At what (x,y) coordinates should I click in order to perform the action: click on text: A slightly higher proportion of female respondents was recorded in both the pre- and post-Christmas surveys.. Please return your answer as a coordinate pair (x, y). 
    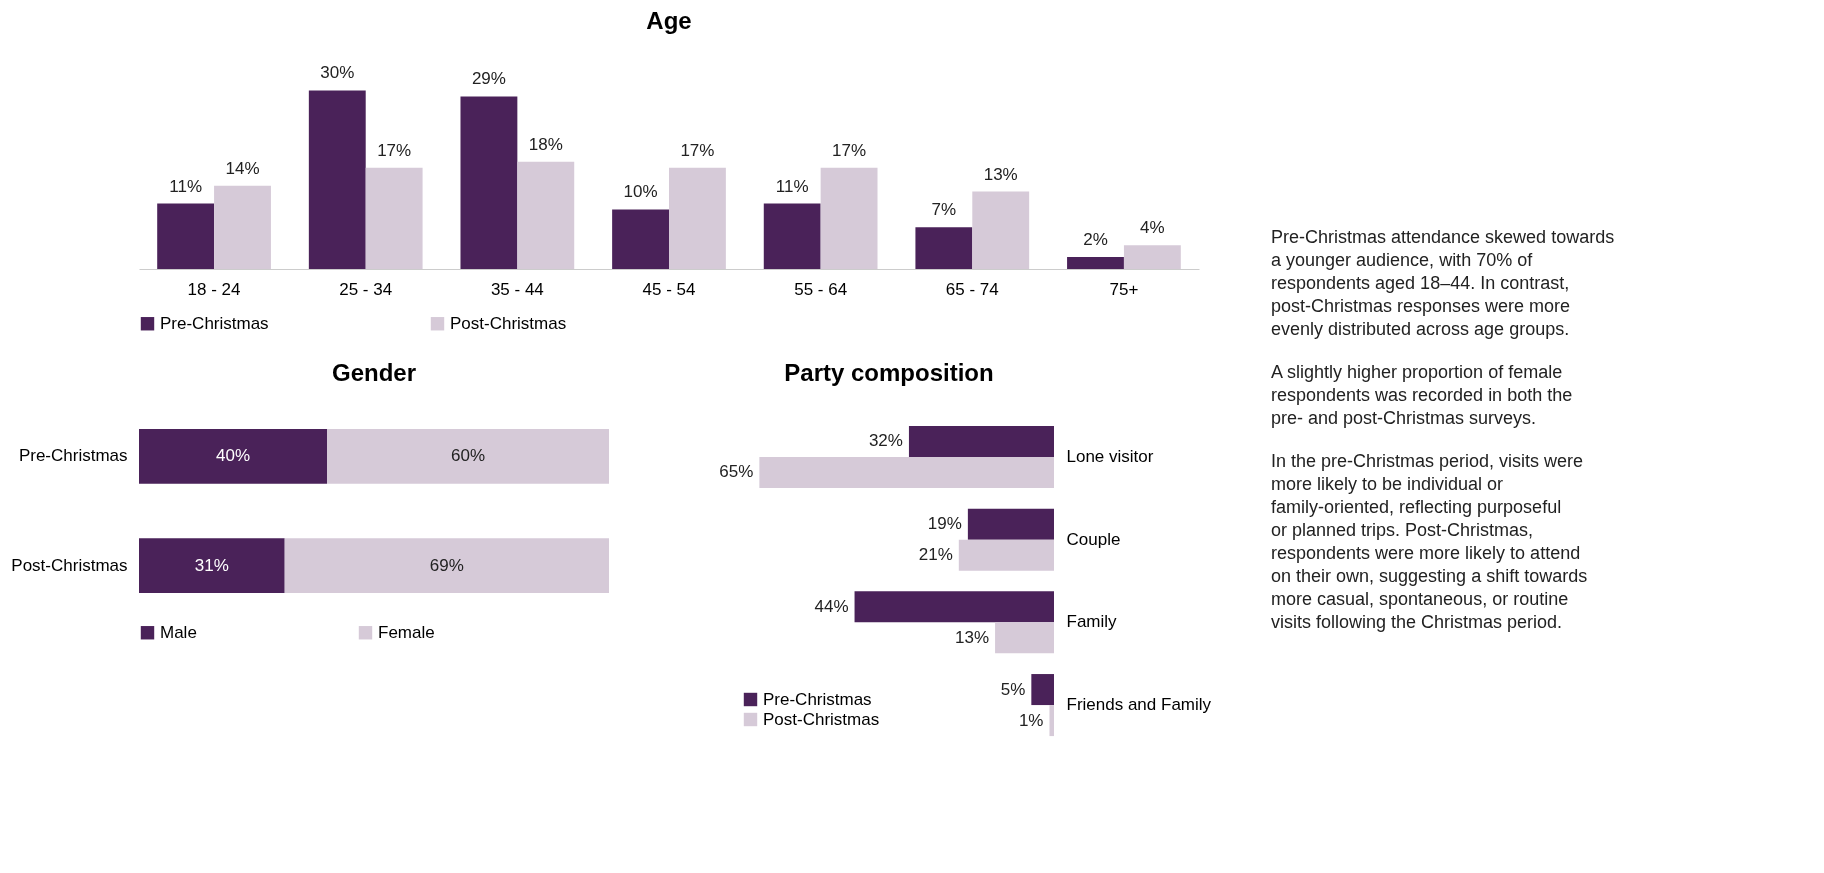
    Looking at the image, I should click on (1422, 395).